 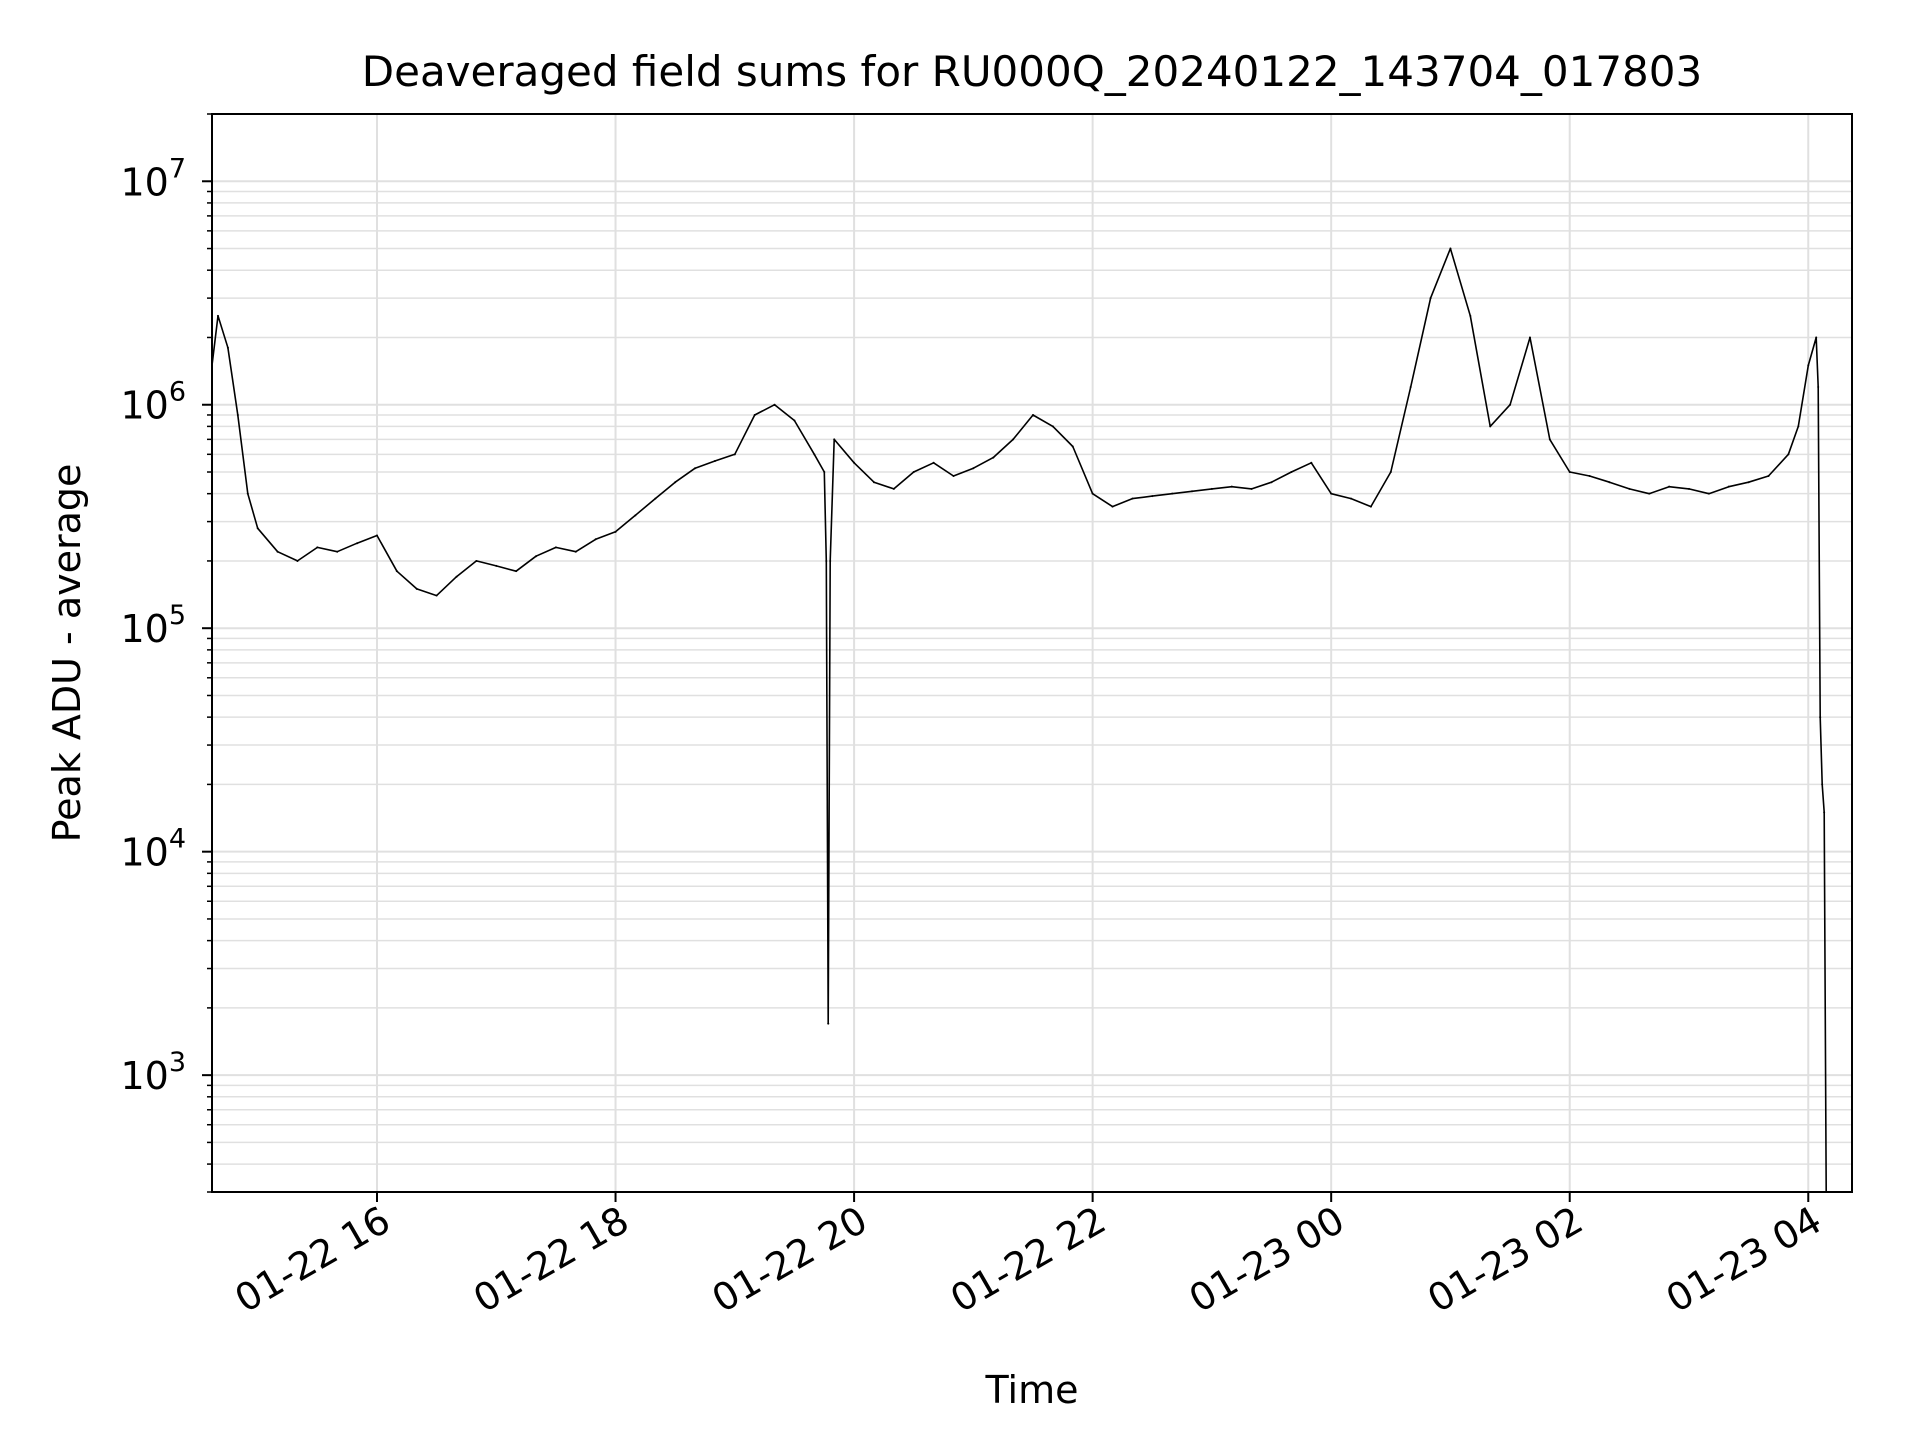 I want to click on x-axis-label: Time, so click(x=1032, y=1390).